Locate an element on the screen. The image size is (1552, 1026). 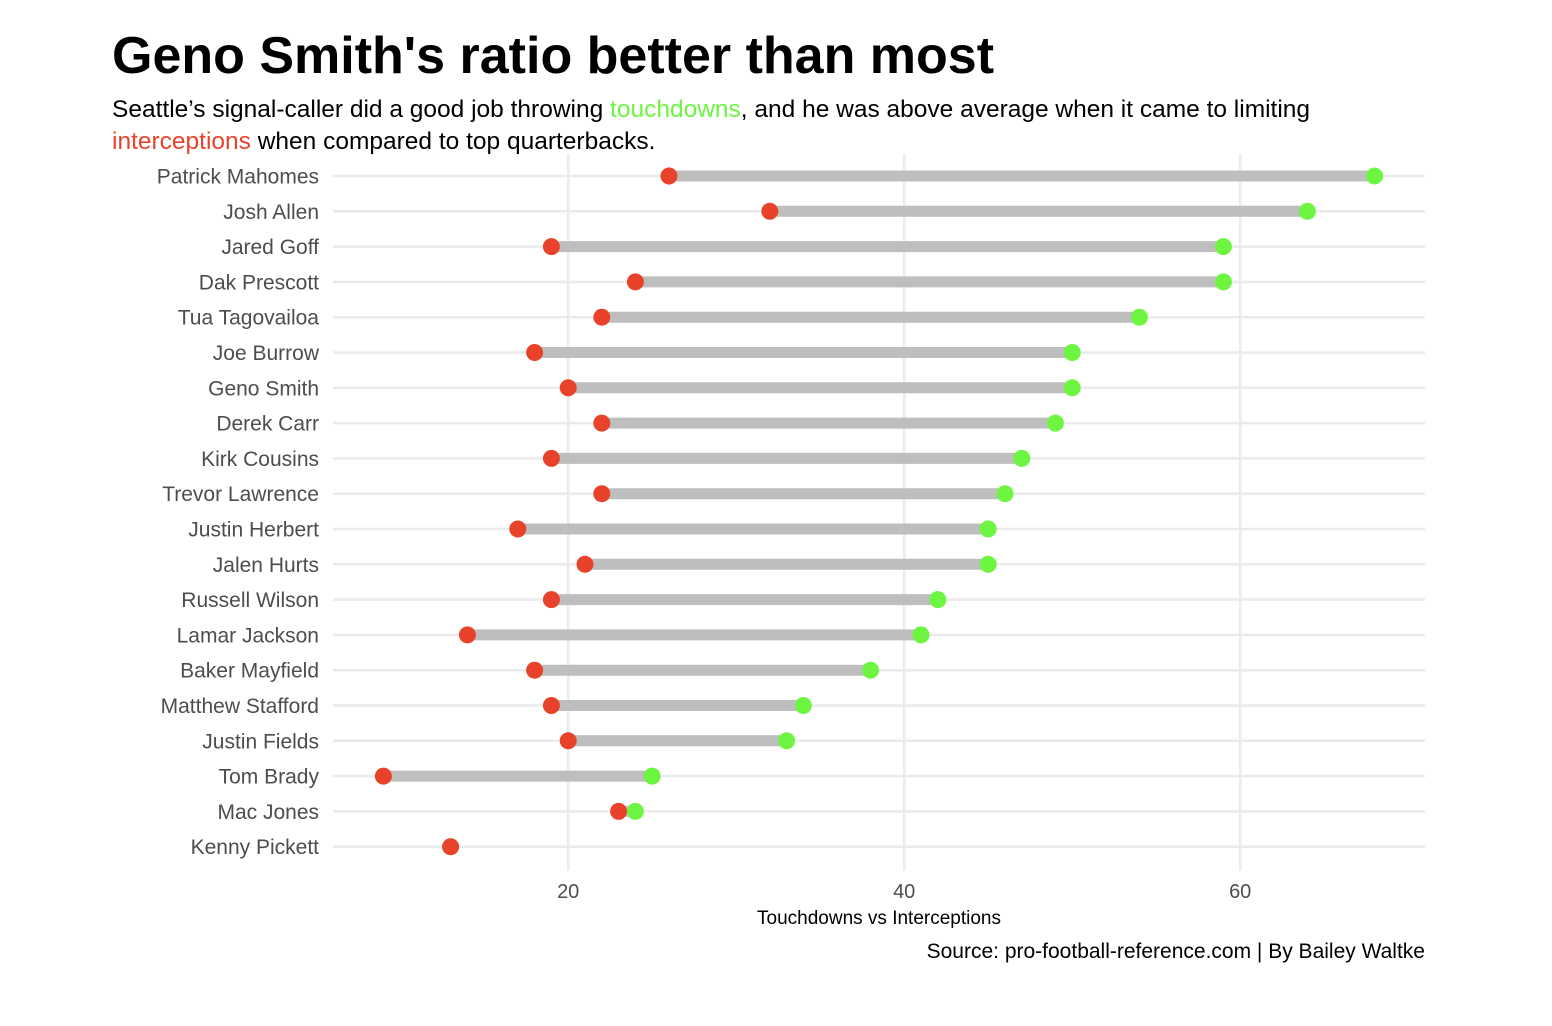
player-label: Russell Wilson is located at coordinates (250, 600).